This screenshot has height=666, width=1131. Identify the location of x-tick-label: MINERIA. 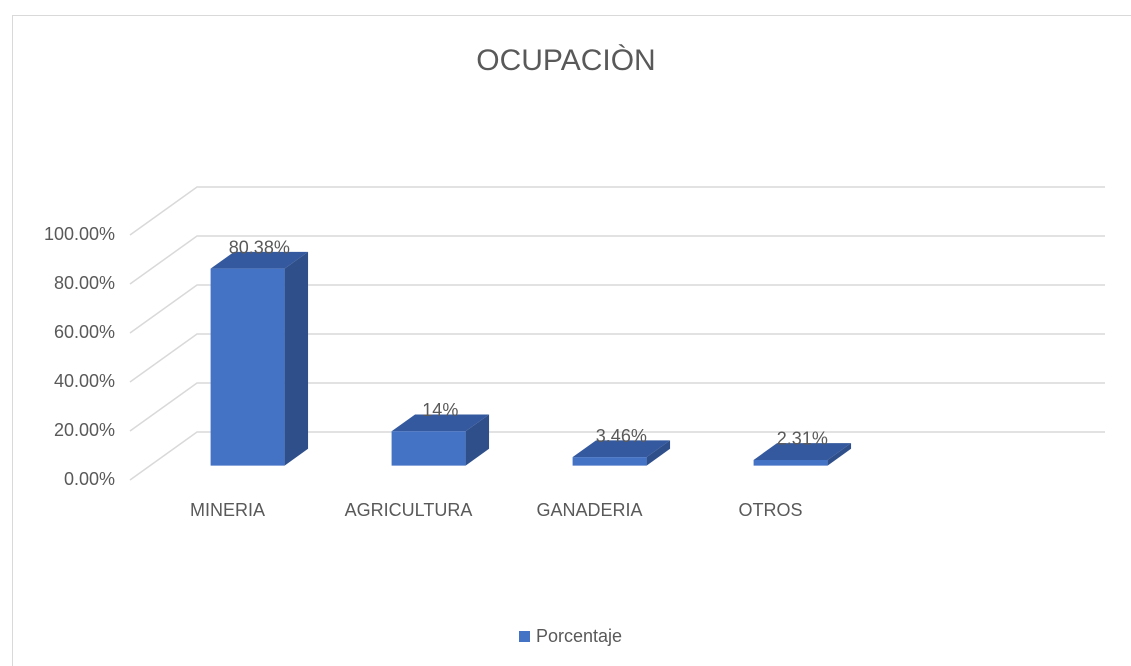
(227, 510).